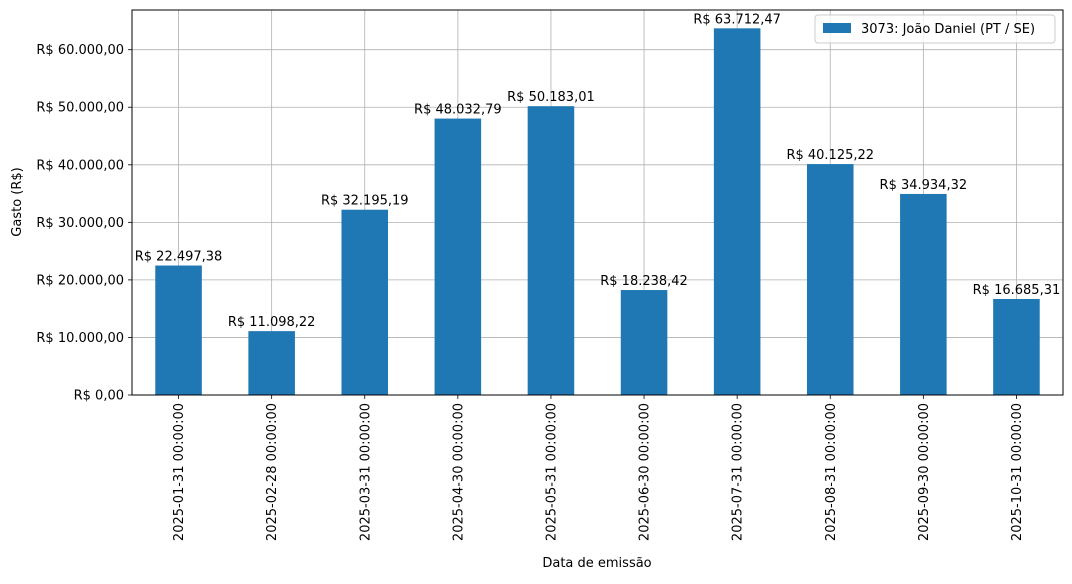 This screenshot has height=584, width=1072. I want to click on bar-value-label: R$ 40.125,22, so click(830, 155).